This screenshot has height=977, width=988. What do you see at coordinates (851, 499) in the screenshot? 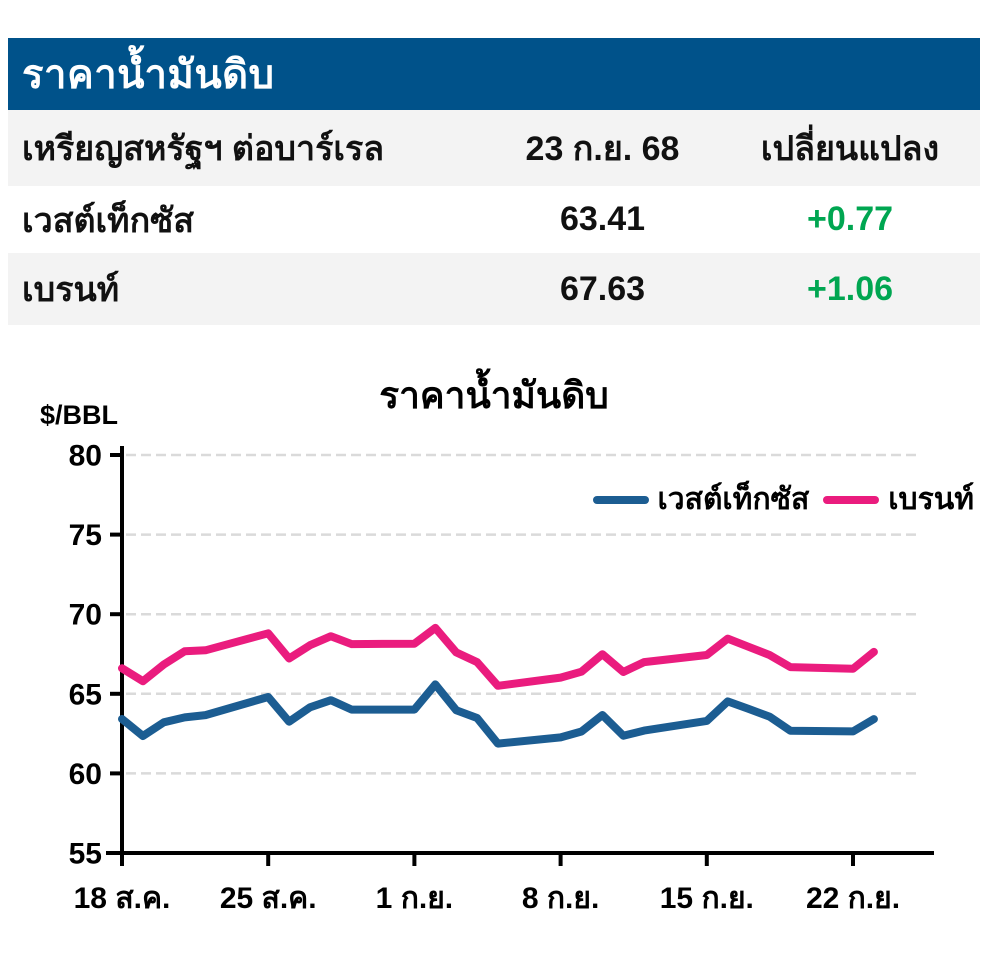
I see `brent-line-swatch` at bounding box center [851, 499].